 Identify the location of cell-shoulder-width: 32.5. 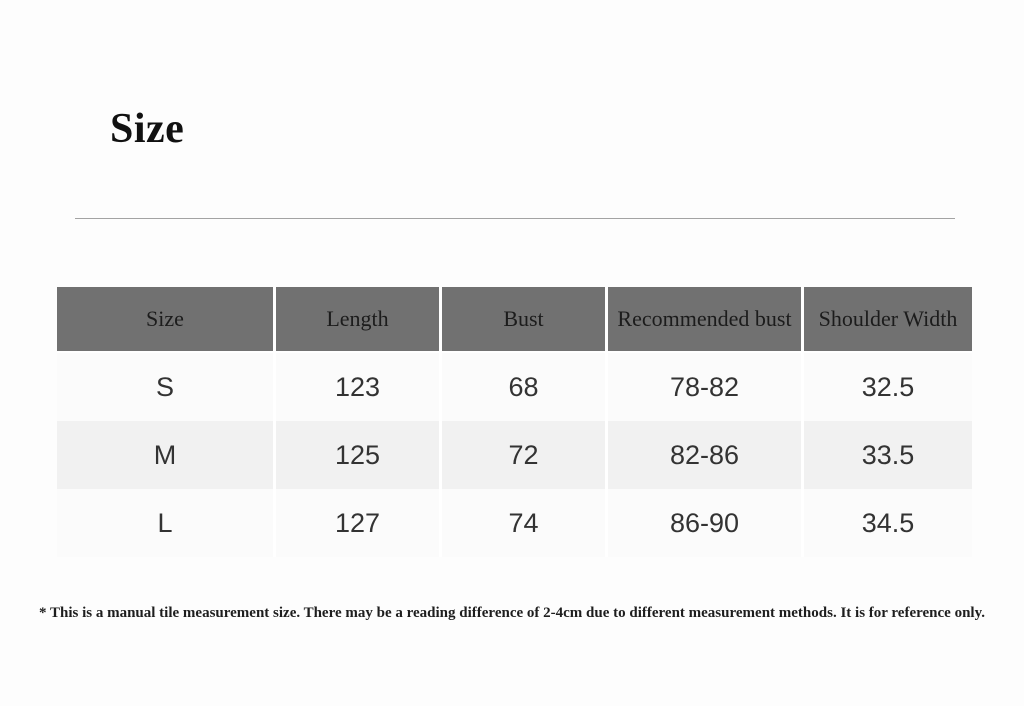
(886, 387).